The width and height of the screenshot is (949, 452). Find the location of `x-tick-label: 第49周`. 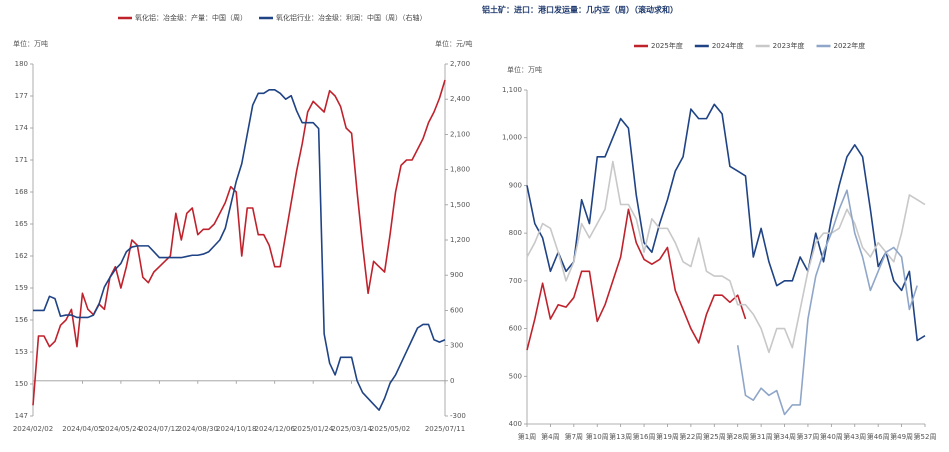

x-tick-label: 第49周 is located at coordinates (901, 436).